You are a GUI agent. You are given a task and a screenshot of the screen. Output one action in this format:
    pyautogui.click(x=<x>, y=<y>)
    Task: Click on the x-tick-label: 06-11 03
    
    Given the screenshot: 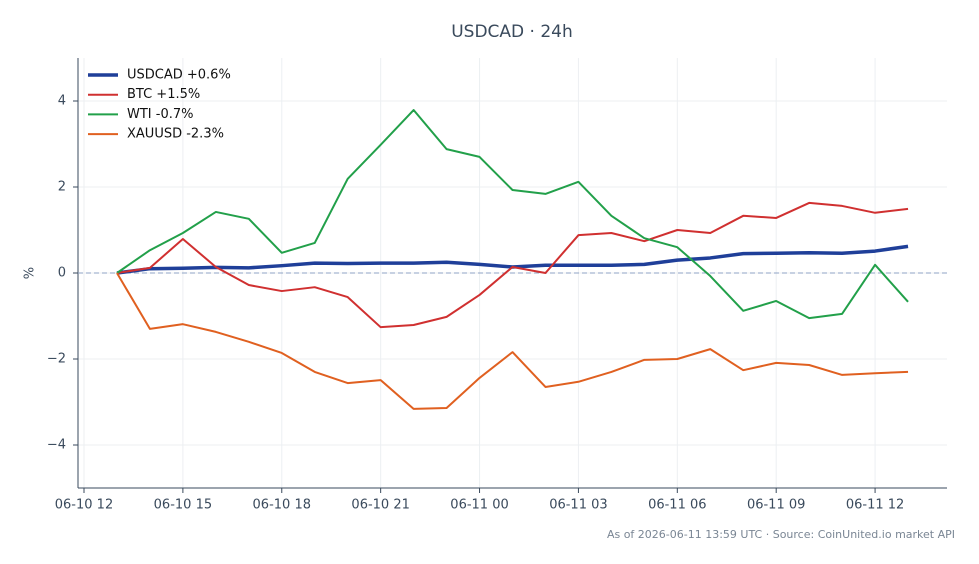 What is the action you would take?
    pyautogui.click(x=578, y=505)
    